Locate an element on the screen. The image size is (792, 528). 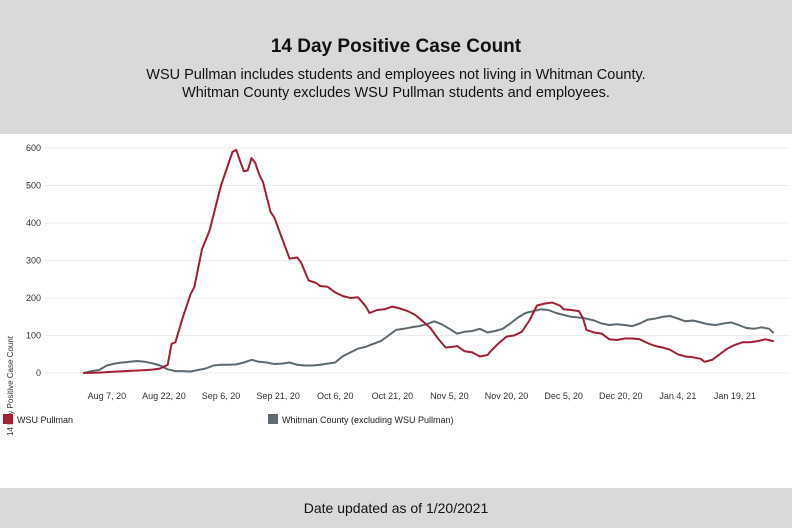
x-tick-label: Aug 7, 20 is located at coordinates (107, 396).